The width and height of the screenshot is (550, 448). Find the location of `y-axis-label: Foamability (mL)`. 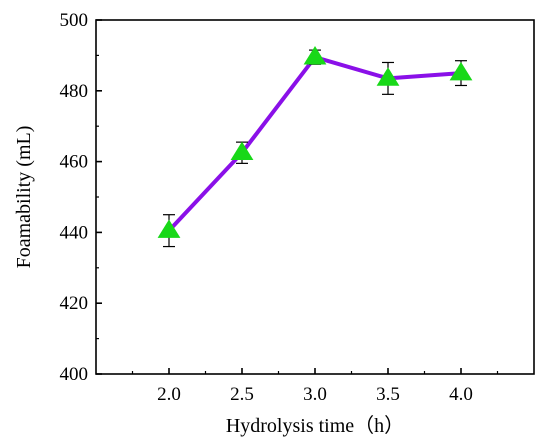

y-axis-label: Foamability (mL) is located at coordinates (24, 197).